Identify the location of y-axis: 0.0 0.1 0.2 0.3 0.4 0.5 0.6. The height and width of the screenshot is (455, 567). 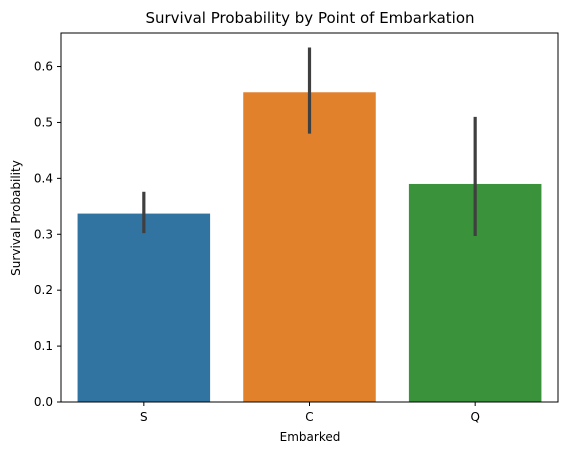
(47, 234).